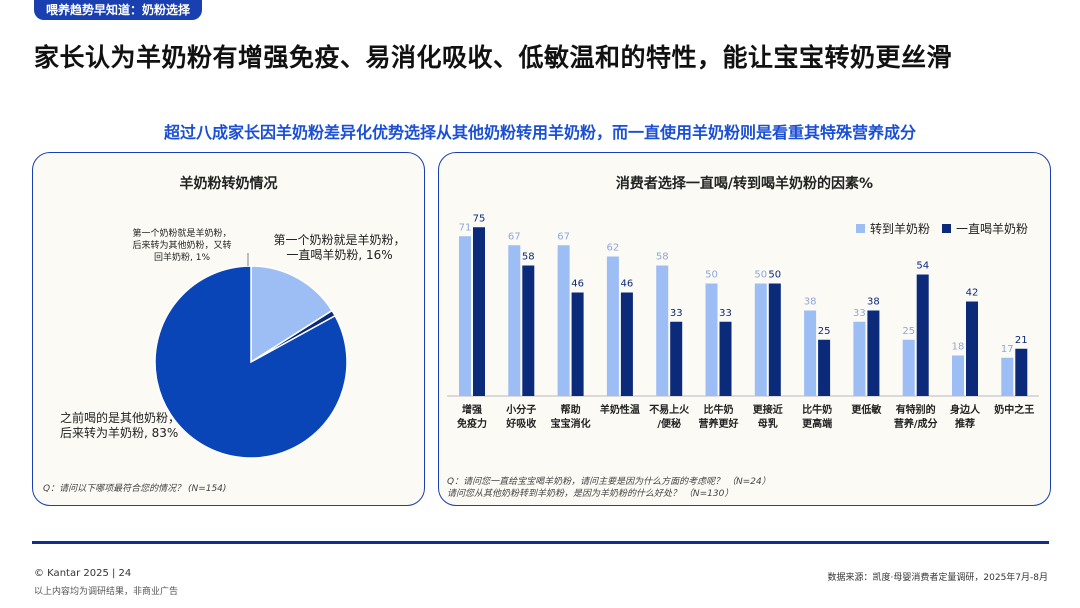 The height and width of the screenshot is (608, 1080). What do you see at coordinates (493, 57) in the screenshot?
I see `page-title: 家长认为羊奶粉有增强免疫、易消化吸收、低敏温和的特性，能让宝宝转奶更丝滑` at bounding box center [493, 57].